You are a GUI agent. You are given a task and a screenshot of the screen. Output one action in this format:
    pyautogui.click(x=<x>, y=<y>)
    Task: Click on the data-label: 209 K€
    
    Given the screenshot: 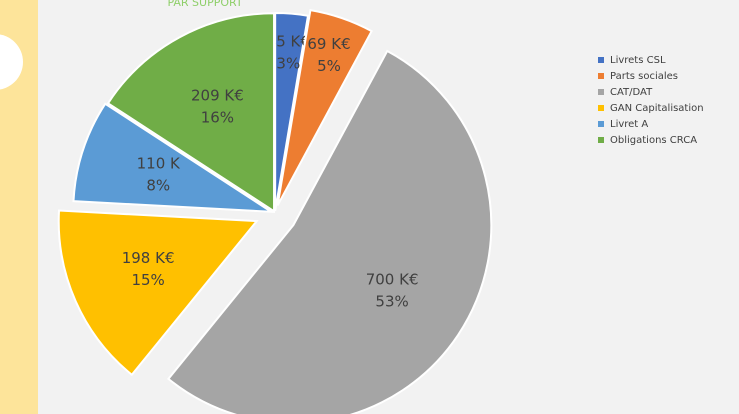 What is the action you would take?
    pyautogui.click(x=217, y=95)
    